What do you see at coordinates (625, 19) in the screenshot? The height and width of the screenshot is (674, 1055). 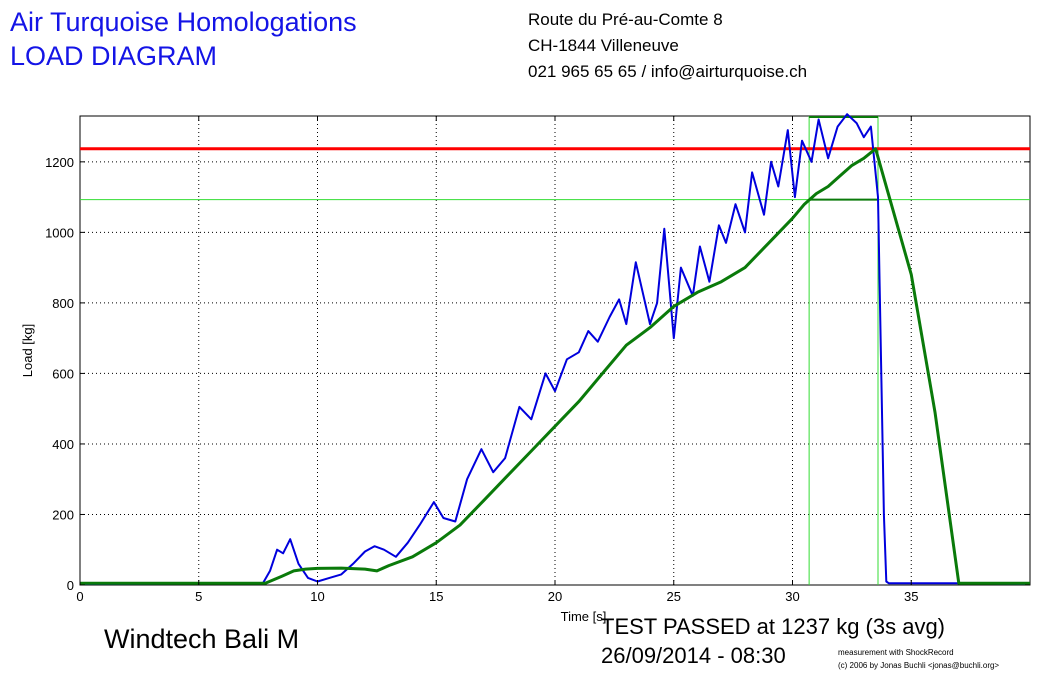 I see `address-line-street: Route du Pré-au-Comte 8` at bounding box center [625, 19].